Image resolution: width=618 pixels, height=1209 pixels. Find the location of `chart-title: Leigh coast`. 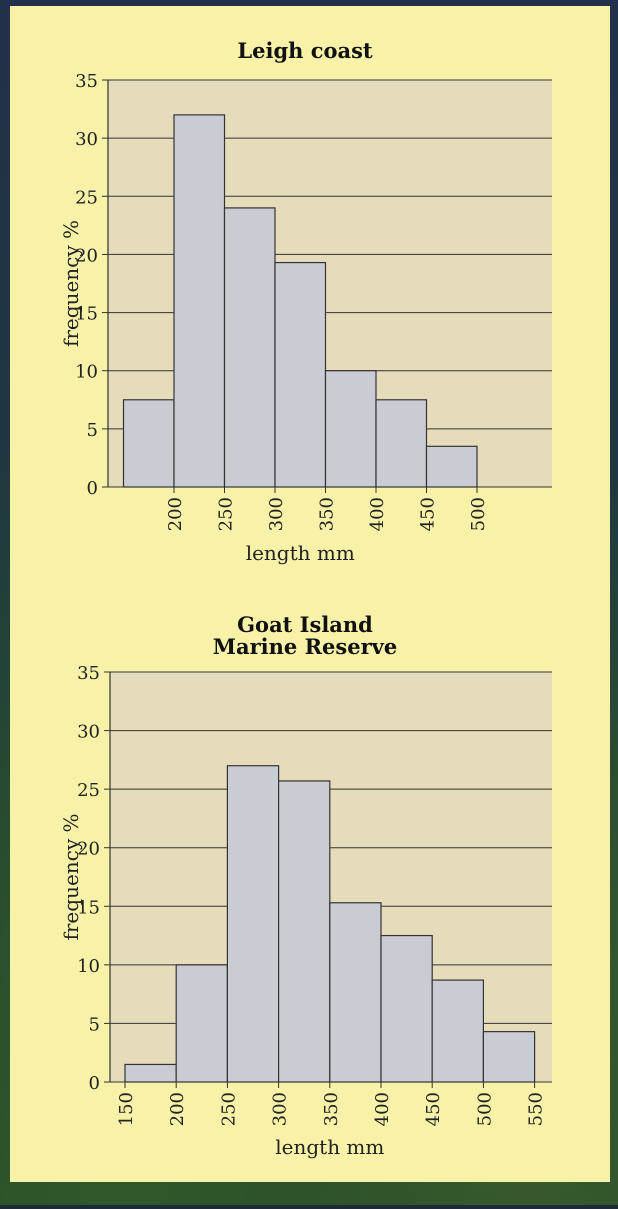

chart-title: Leigh coast is located at coordinates (305, 50).